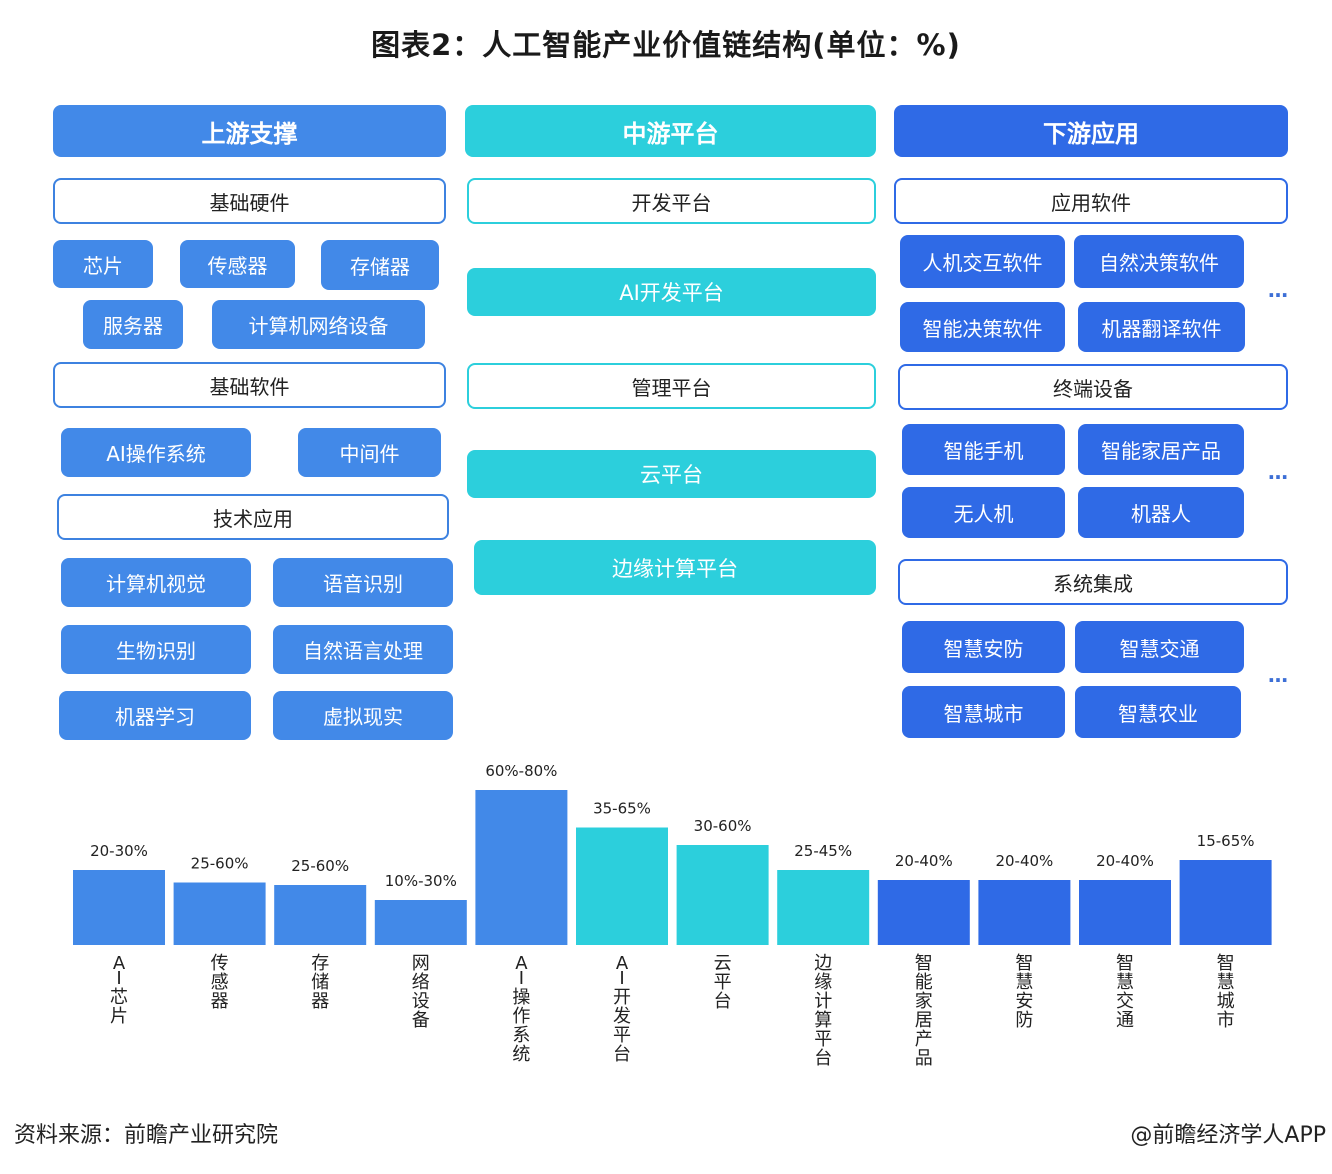  What do you see at coordinates (320, 866) in the screenshot?
I see `bar-value-label-2: 25-60%` at bounding box center [320, 866].